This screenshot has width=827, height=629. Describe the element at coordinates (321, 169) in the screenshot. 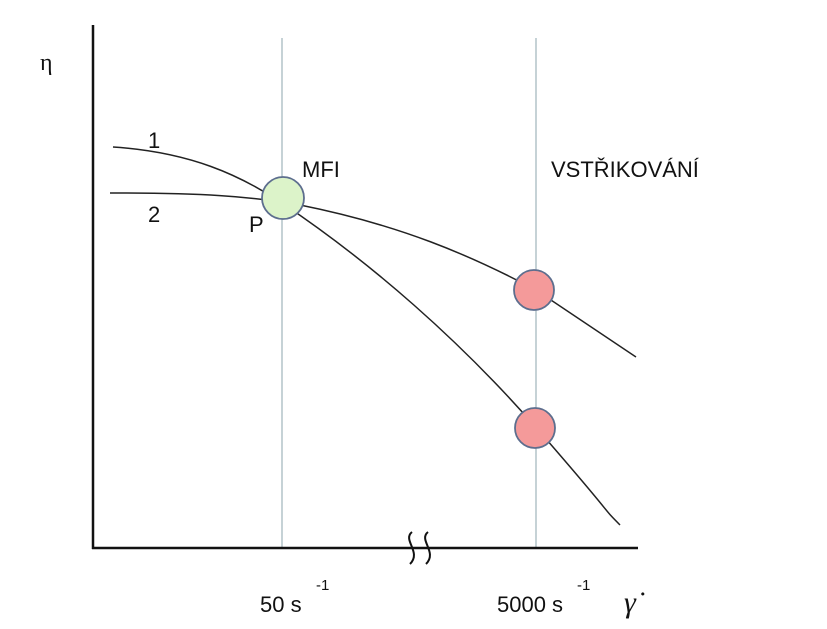

I see `region-label: MFI` at that location.